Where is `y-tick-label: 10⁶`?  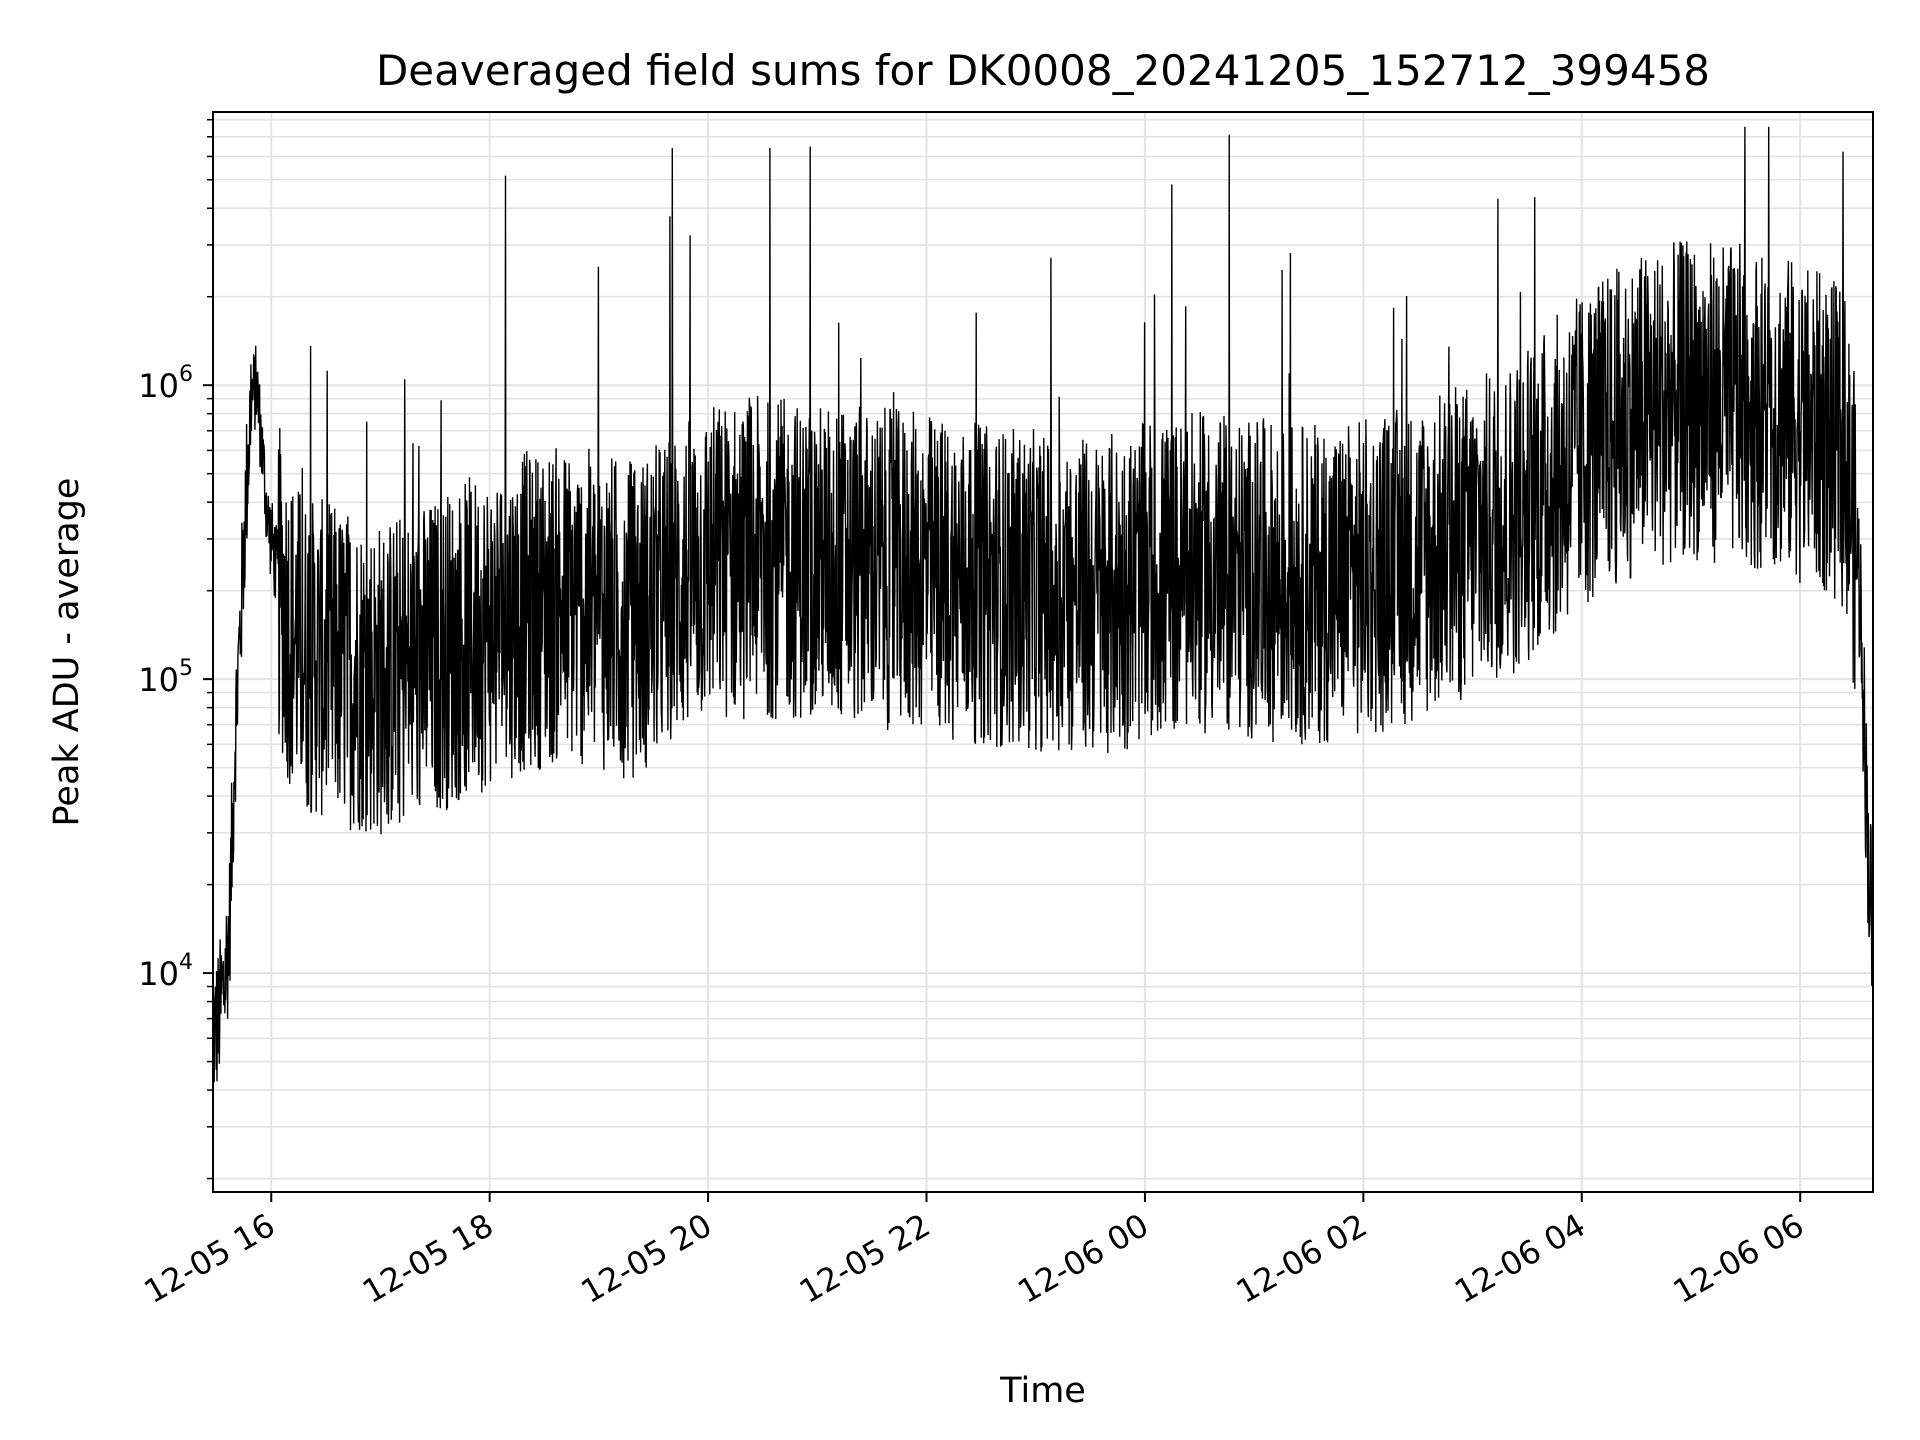
y-tick-label: 10⁶ is located at coordinates (165, 383).